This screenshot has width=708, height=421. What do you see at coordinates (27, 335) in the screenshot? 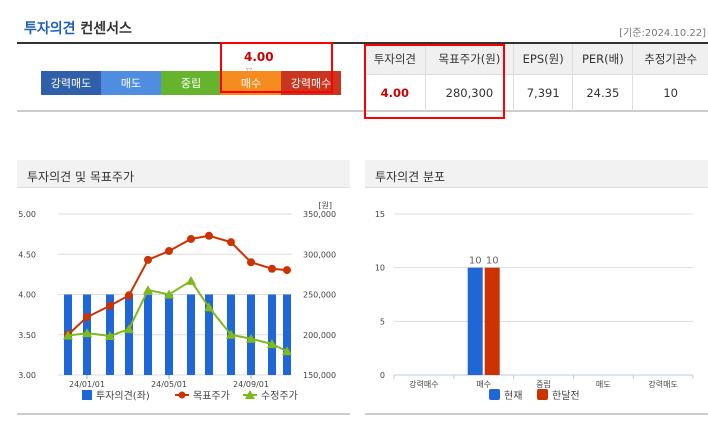
I see `y-left-tick: 3.50` at bounding box center [27, 335].